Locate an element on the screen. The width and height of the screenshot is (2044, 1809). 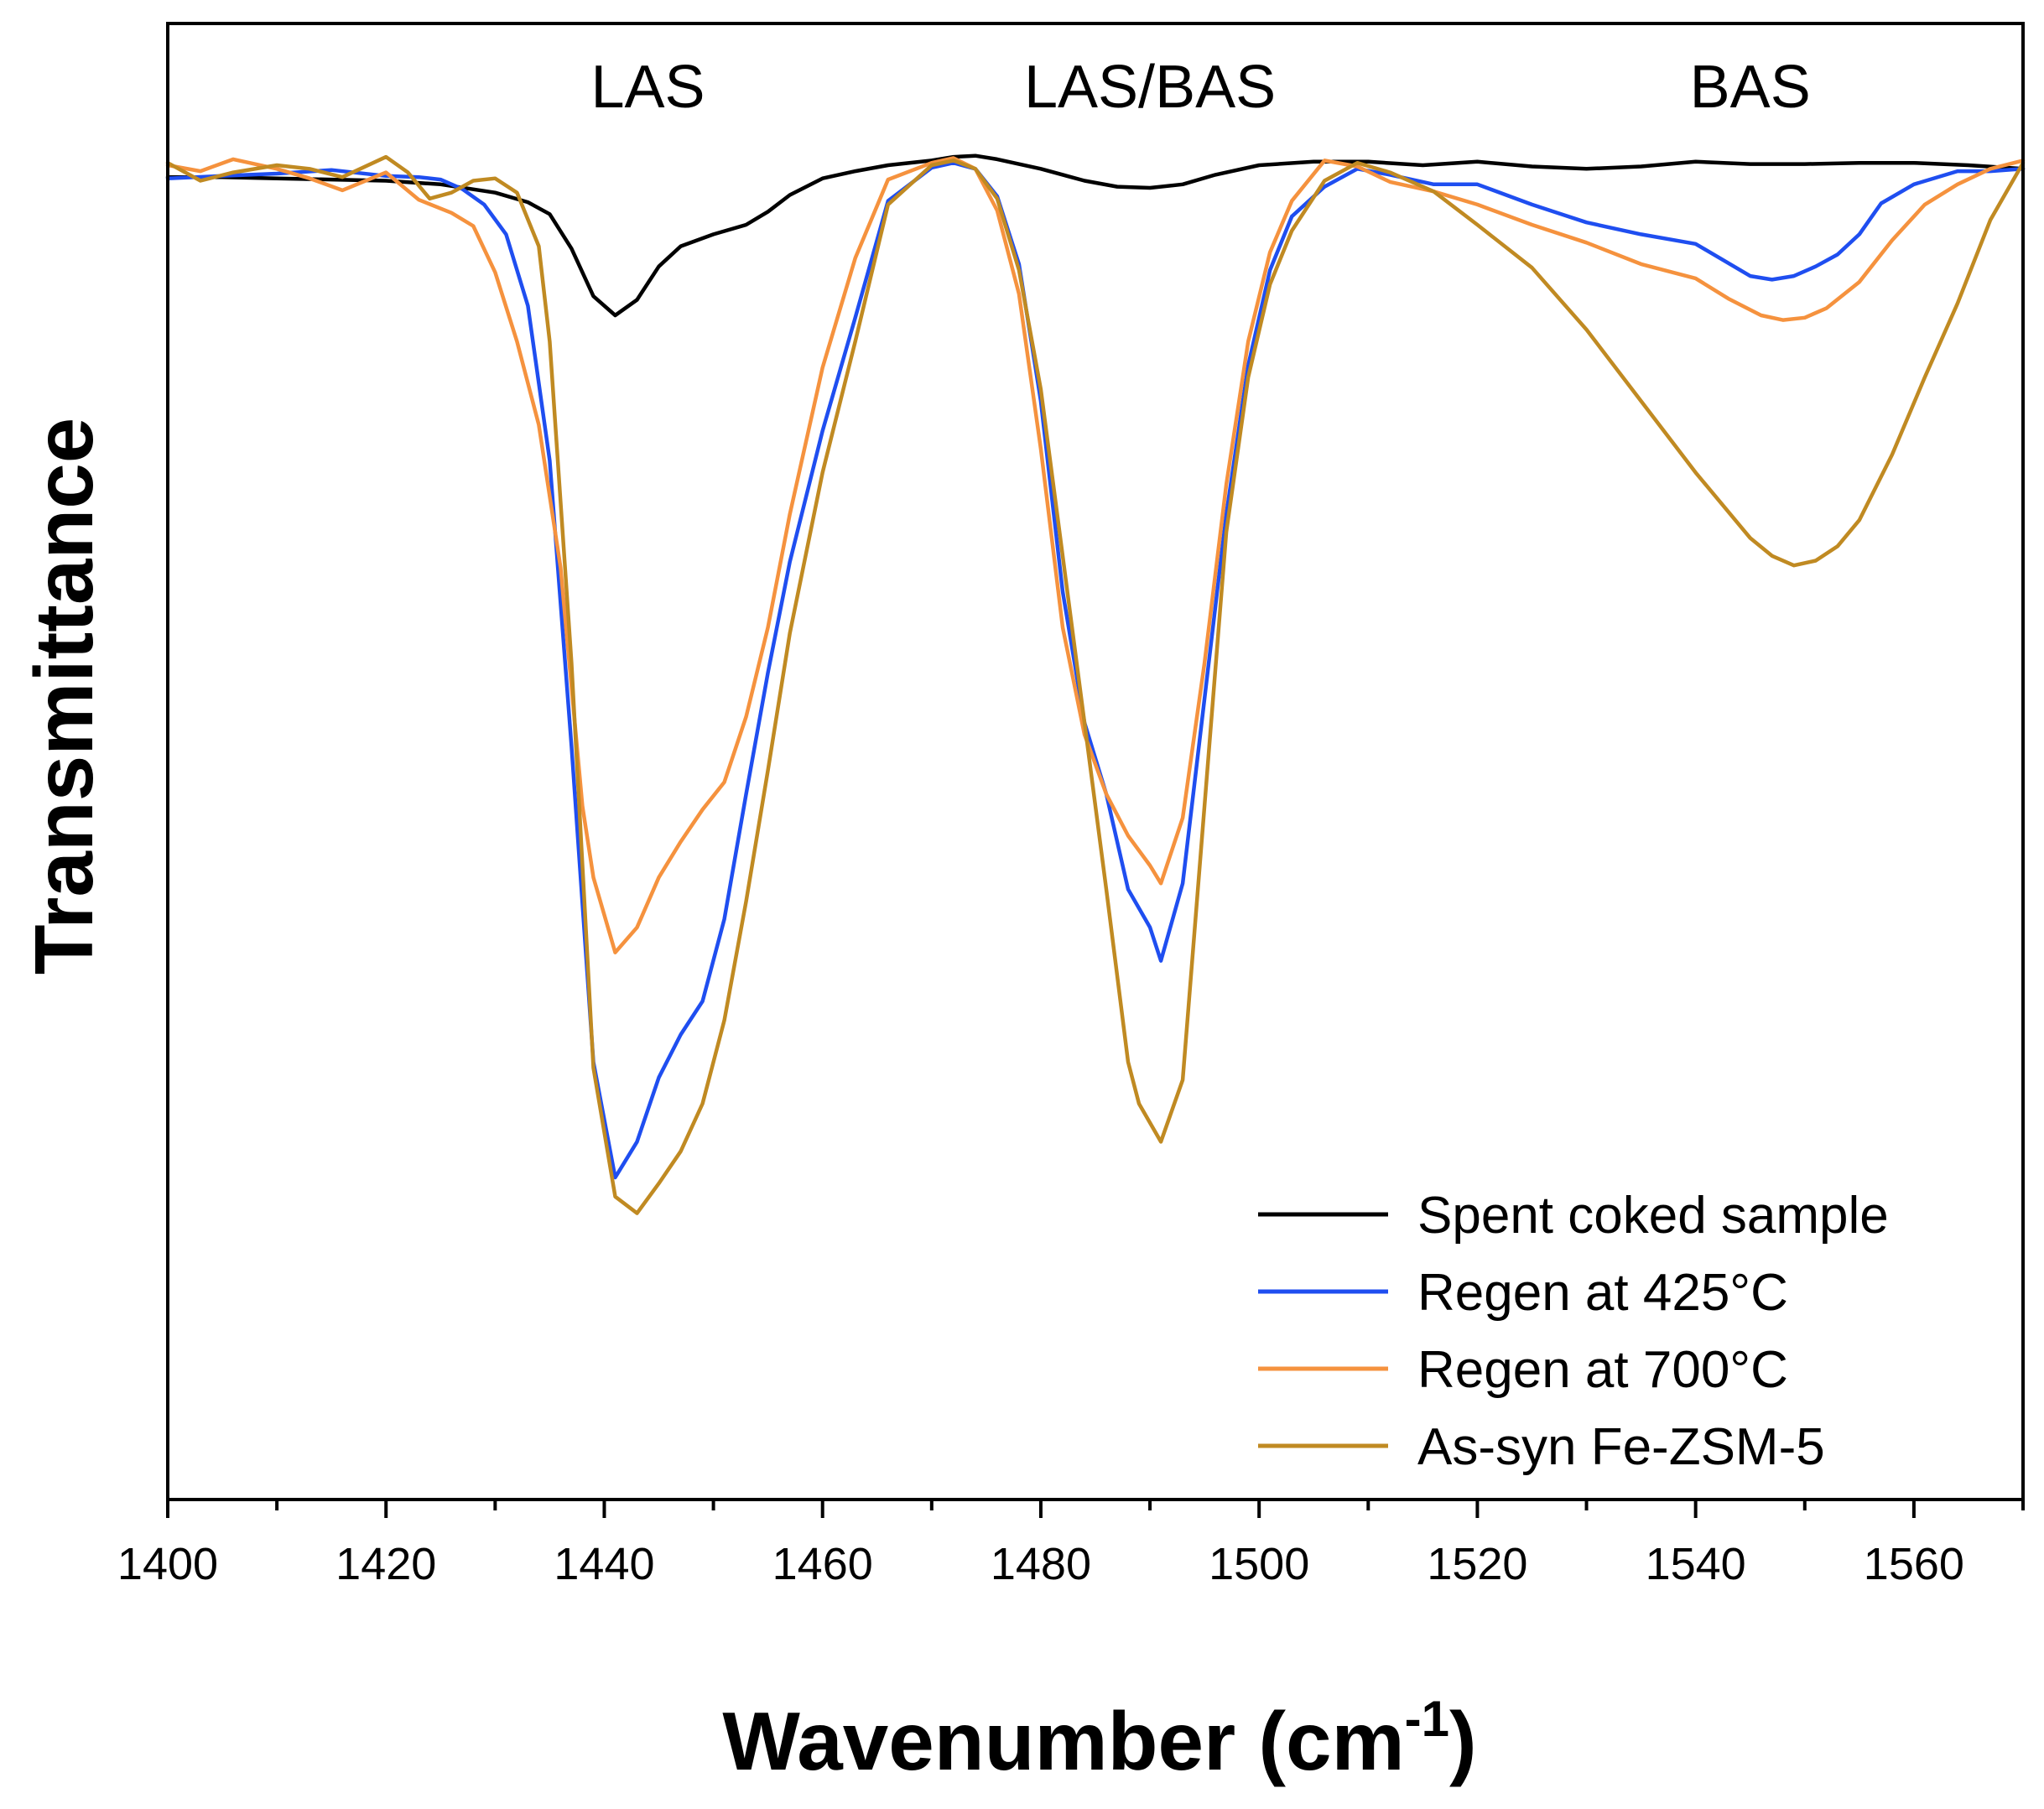
x-axis-title: Wavenumber (cm-1) is located at coordinates (1099, 1739).